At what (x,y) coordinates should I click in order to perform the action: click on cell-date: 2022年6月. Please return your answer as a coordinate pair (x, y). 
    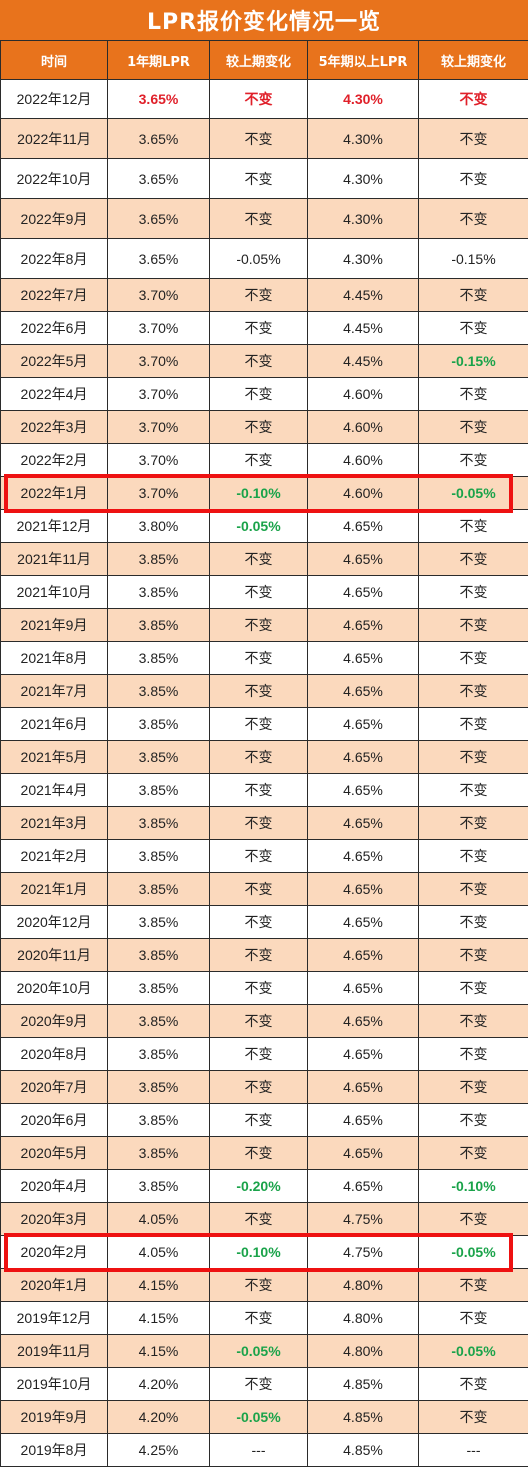
    Looking at the image, I should click on (54, 328).